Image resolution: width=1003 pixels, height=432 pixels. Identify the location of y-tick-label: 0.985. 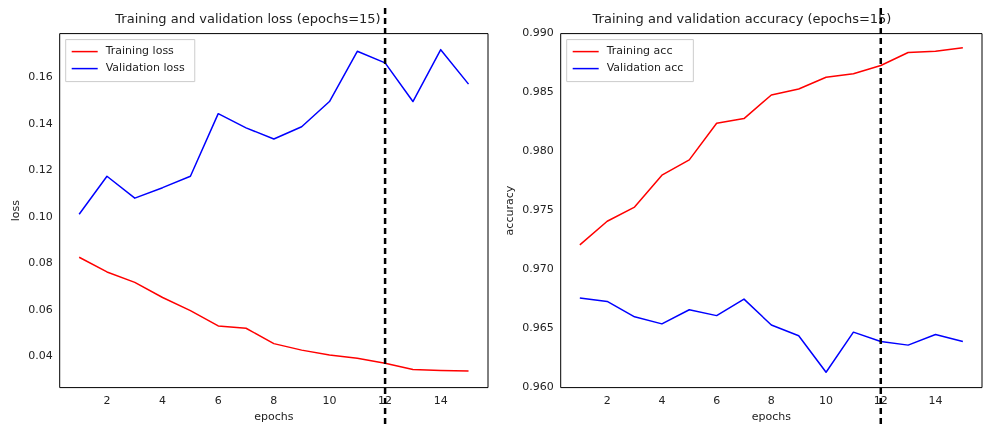
(538, 92).